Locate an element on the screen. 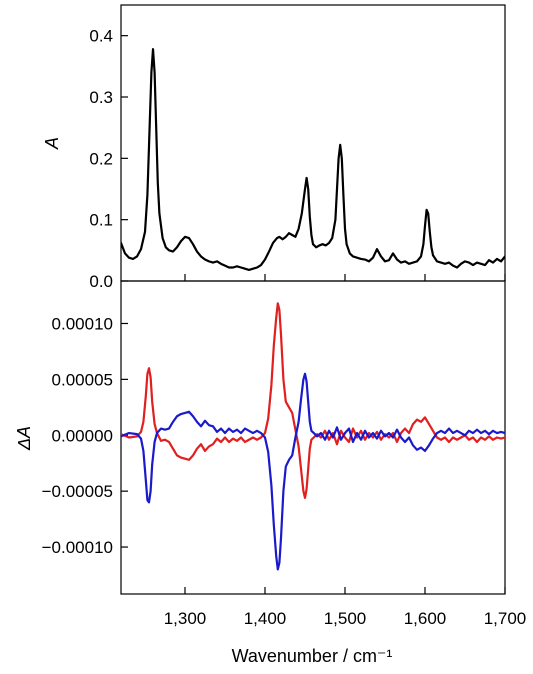 The height and width of the screenshot is (674, 533). x-tick-label: 1,400 is located at coordinates (265, 618).